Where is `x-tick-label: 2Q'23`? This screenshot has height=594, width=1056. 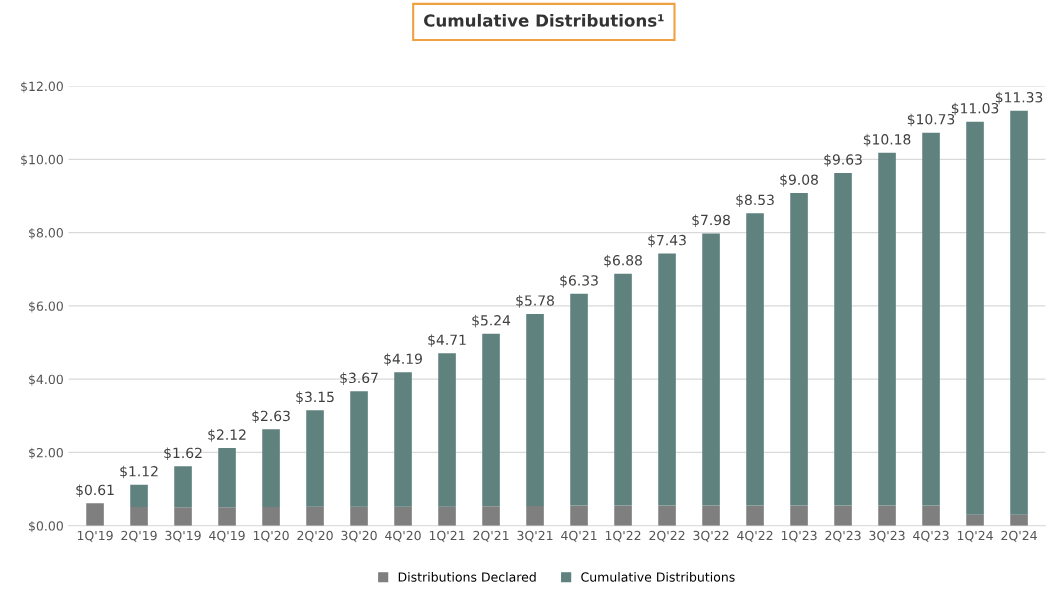
x-tick-label: 2Q'23 is located at coordinates (843, 536).